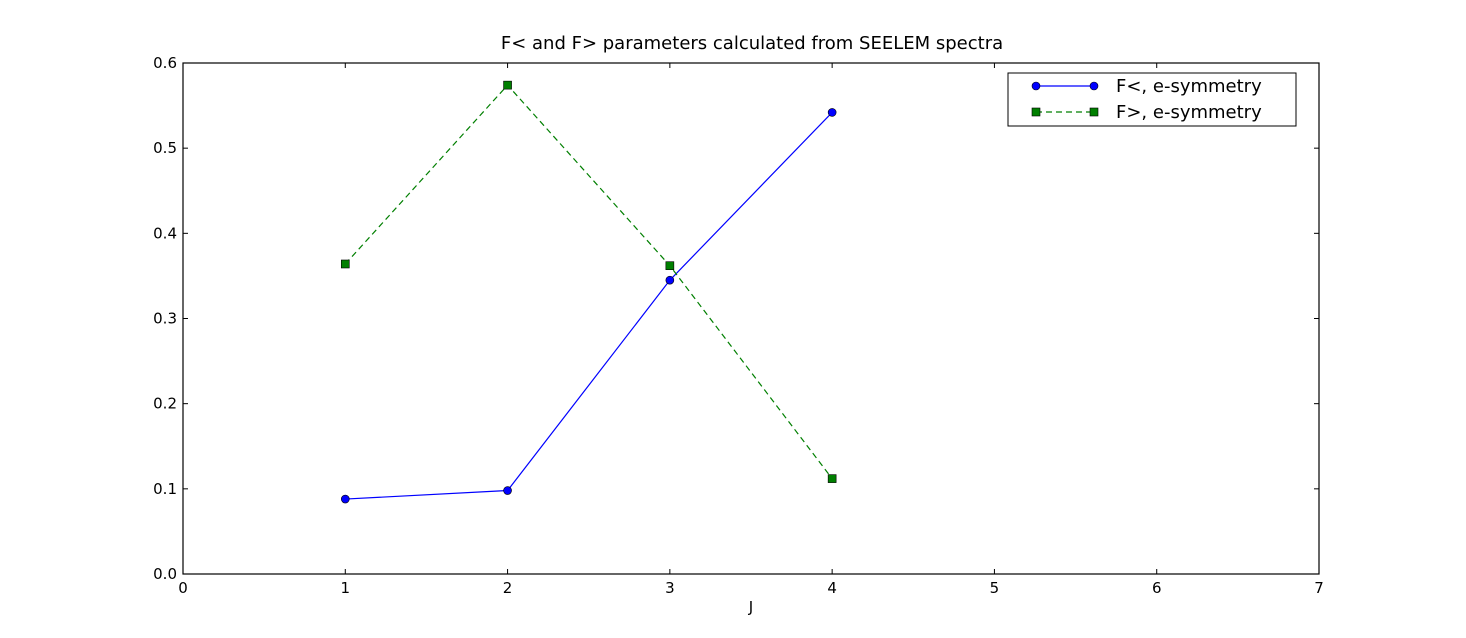  Describe the element at coordinates (1157, 588) in the screenshot. I see `x-tick-label: 6` at that location.